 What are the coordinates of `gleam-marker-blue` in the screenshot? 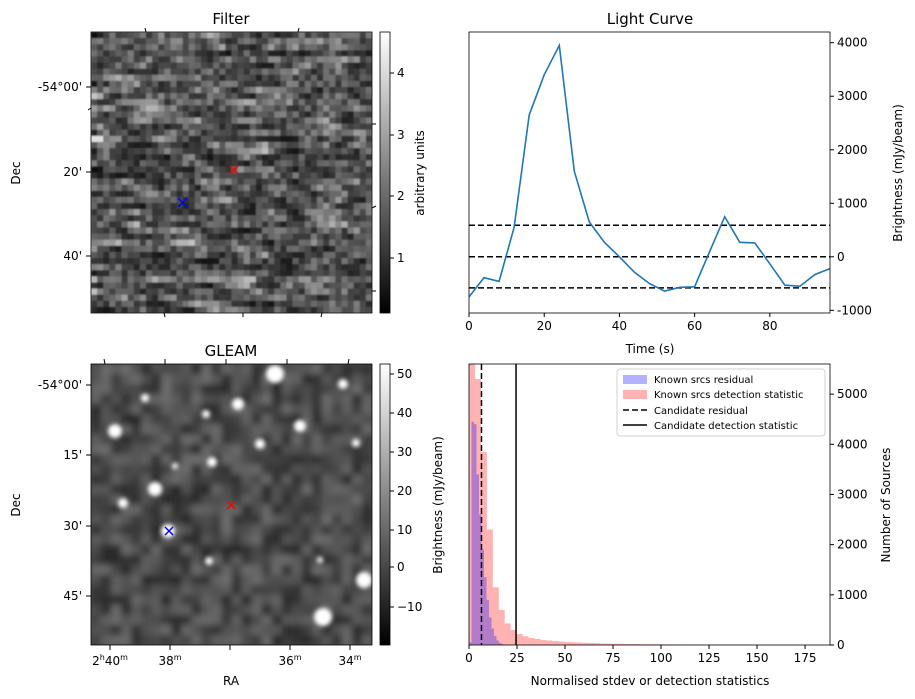 It's located at (169, 531).